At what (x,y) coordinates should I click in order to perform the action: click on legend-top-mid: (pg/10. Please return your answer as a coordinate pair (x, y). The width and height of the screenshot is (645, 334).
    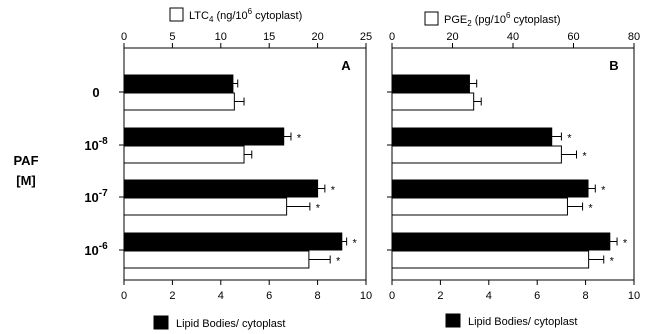
    Looking at the image, I should click on (489, 20).